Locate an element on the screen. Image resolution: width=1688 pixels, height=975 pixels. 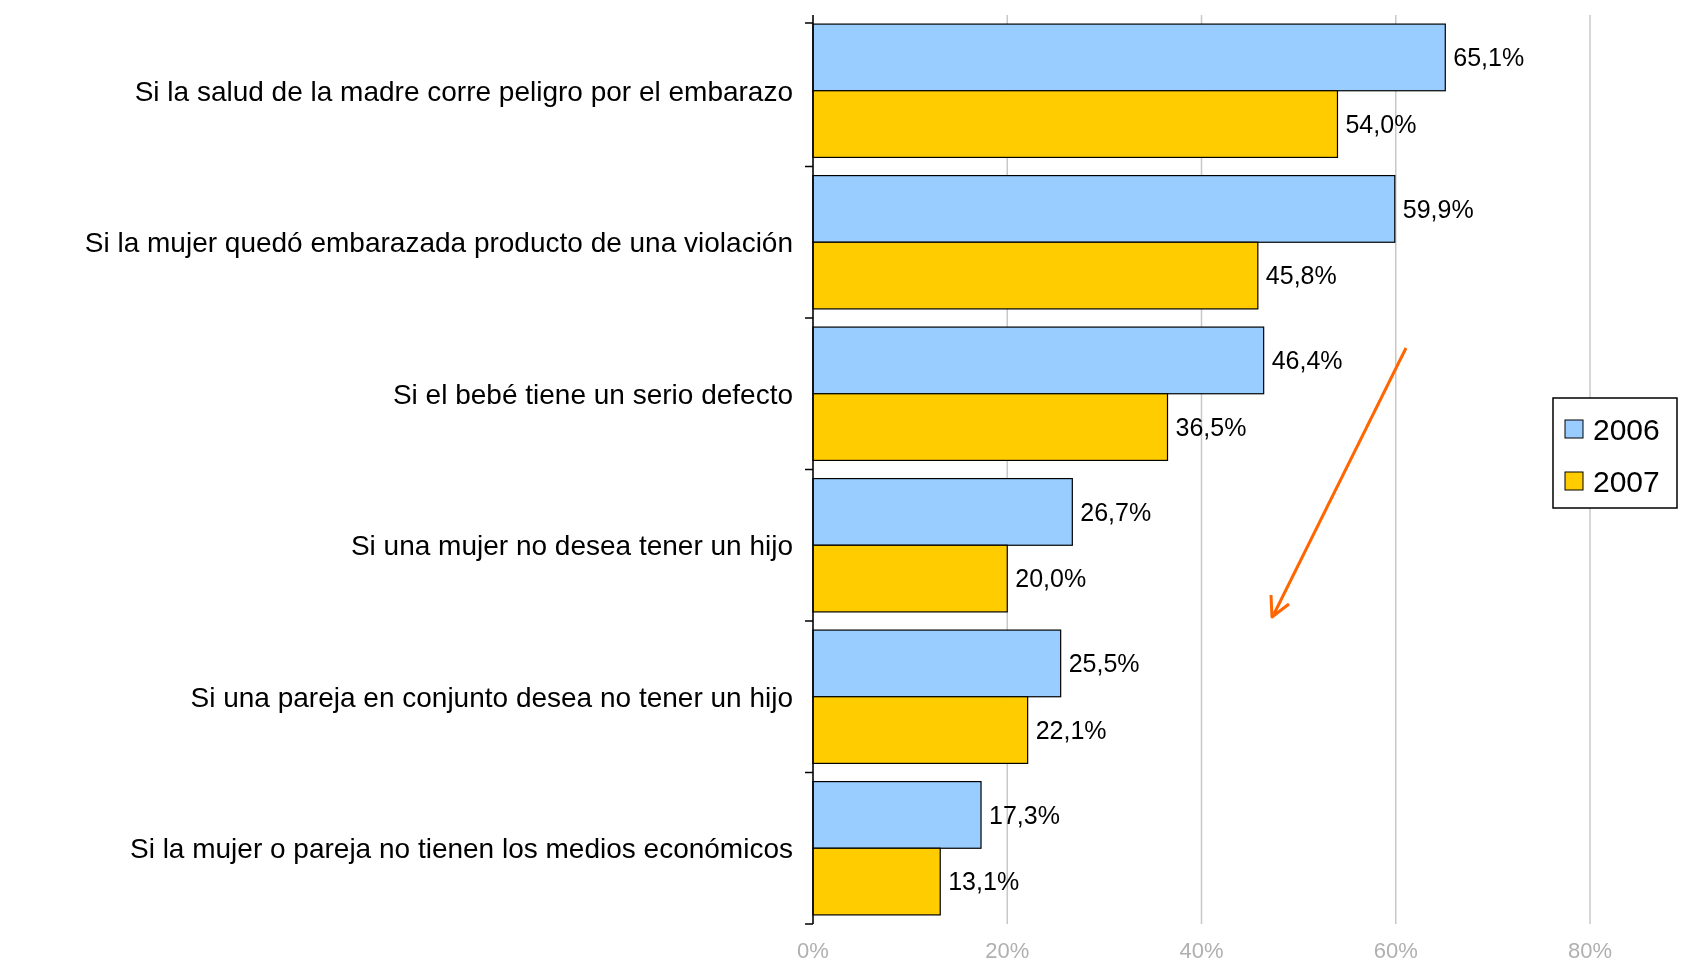
data-label: 20,0% is located at coordinates (1051, 578).